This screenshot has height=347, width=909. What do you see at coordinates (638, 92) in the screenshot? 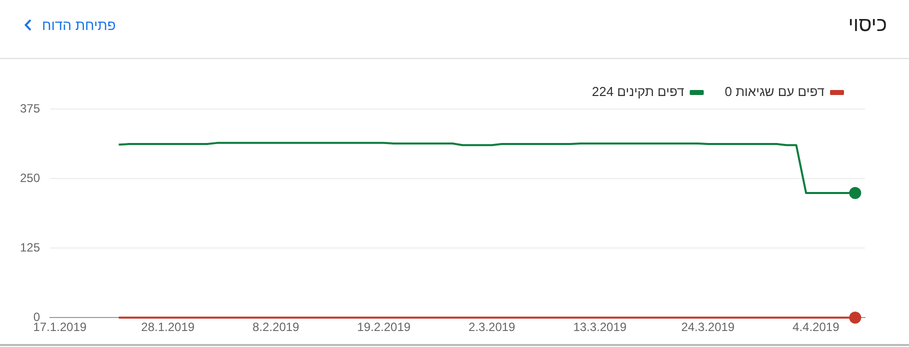
I see `legend-label: 224 דפים תקינים` at bounding box center [638, 92].